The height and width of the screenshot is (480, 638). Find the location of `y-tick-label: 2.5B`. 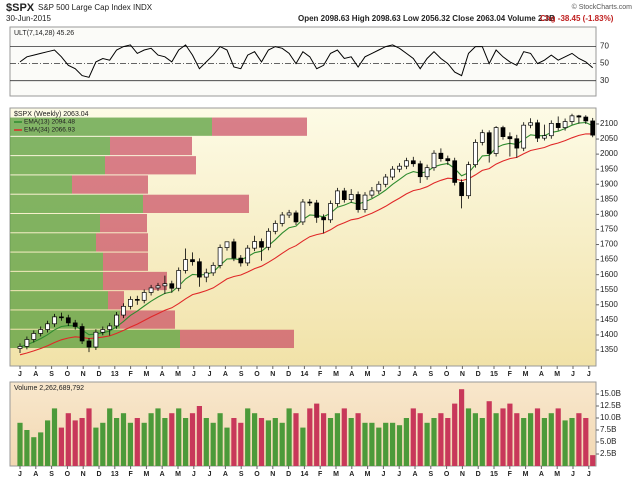

y-tick-label: 2.5B is located at coordinates (608, 453).